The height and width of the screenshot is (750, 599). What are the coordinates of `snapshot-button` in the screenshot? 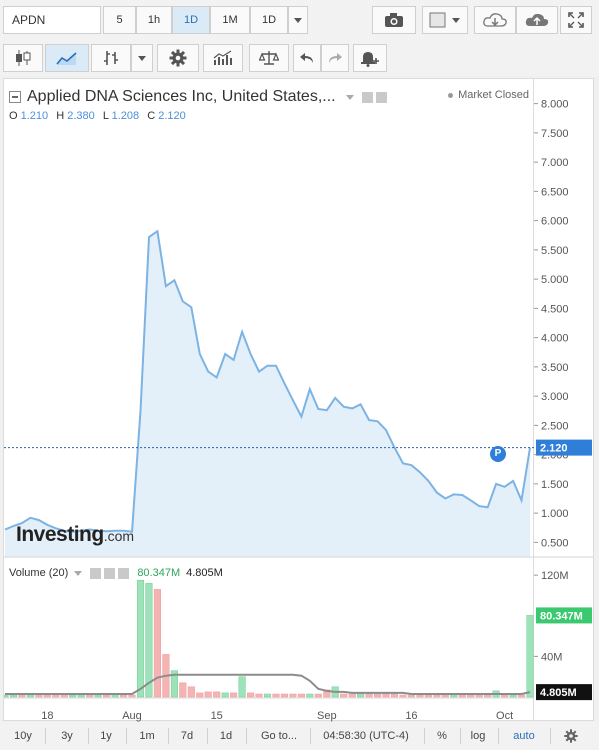 It's located at (394, 20).